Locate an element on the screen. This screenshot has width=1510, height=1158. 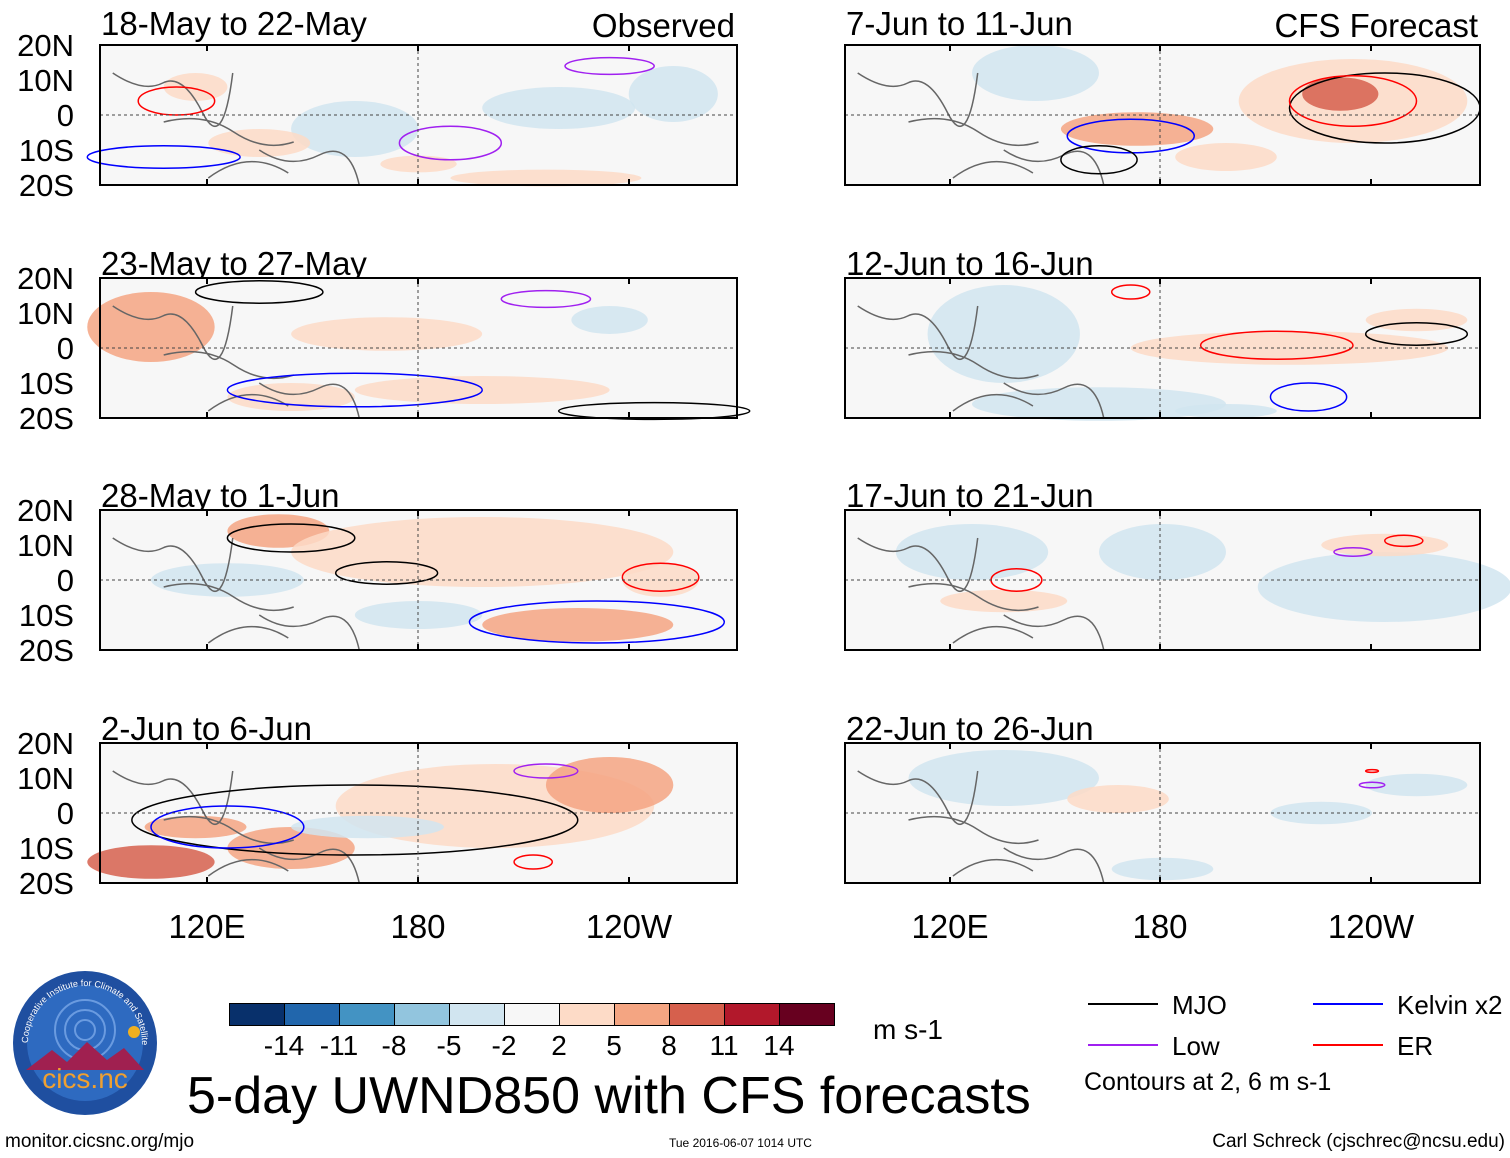
lon-tick-label: 120E is located at coordinates (950, 926).